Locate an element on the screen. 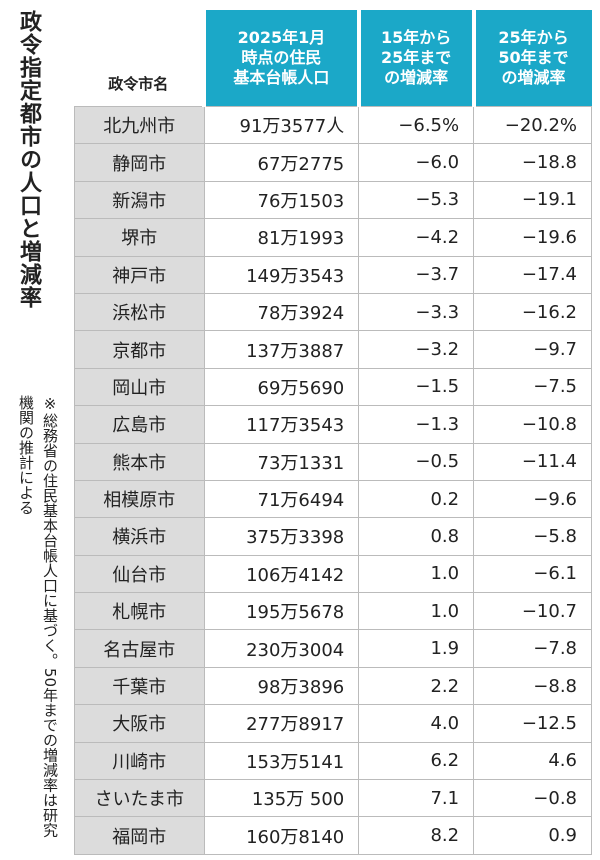 This screenshot has height=860, width=600. header-line: 50年まで is located at coordinates (533, 57).